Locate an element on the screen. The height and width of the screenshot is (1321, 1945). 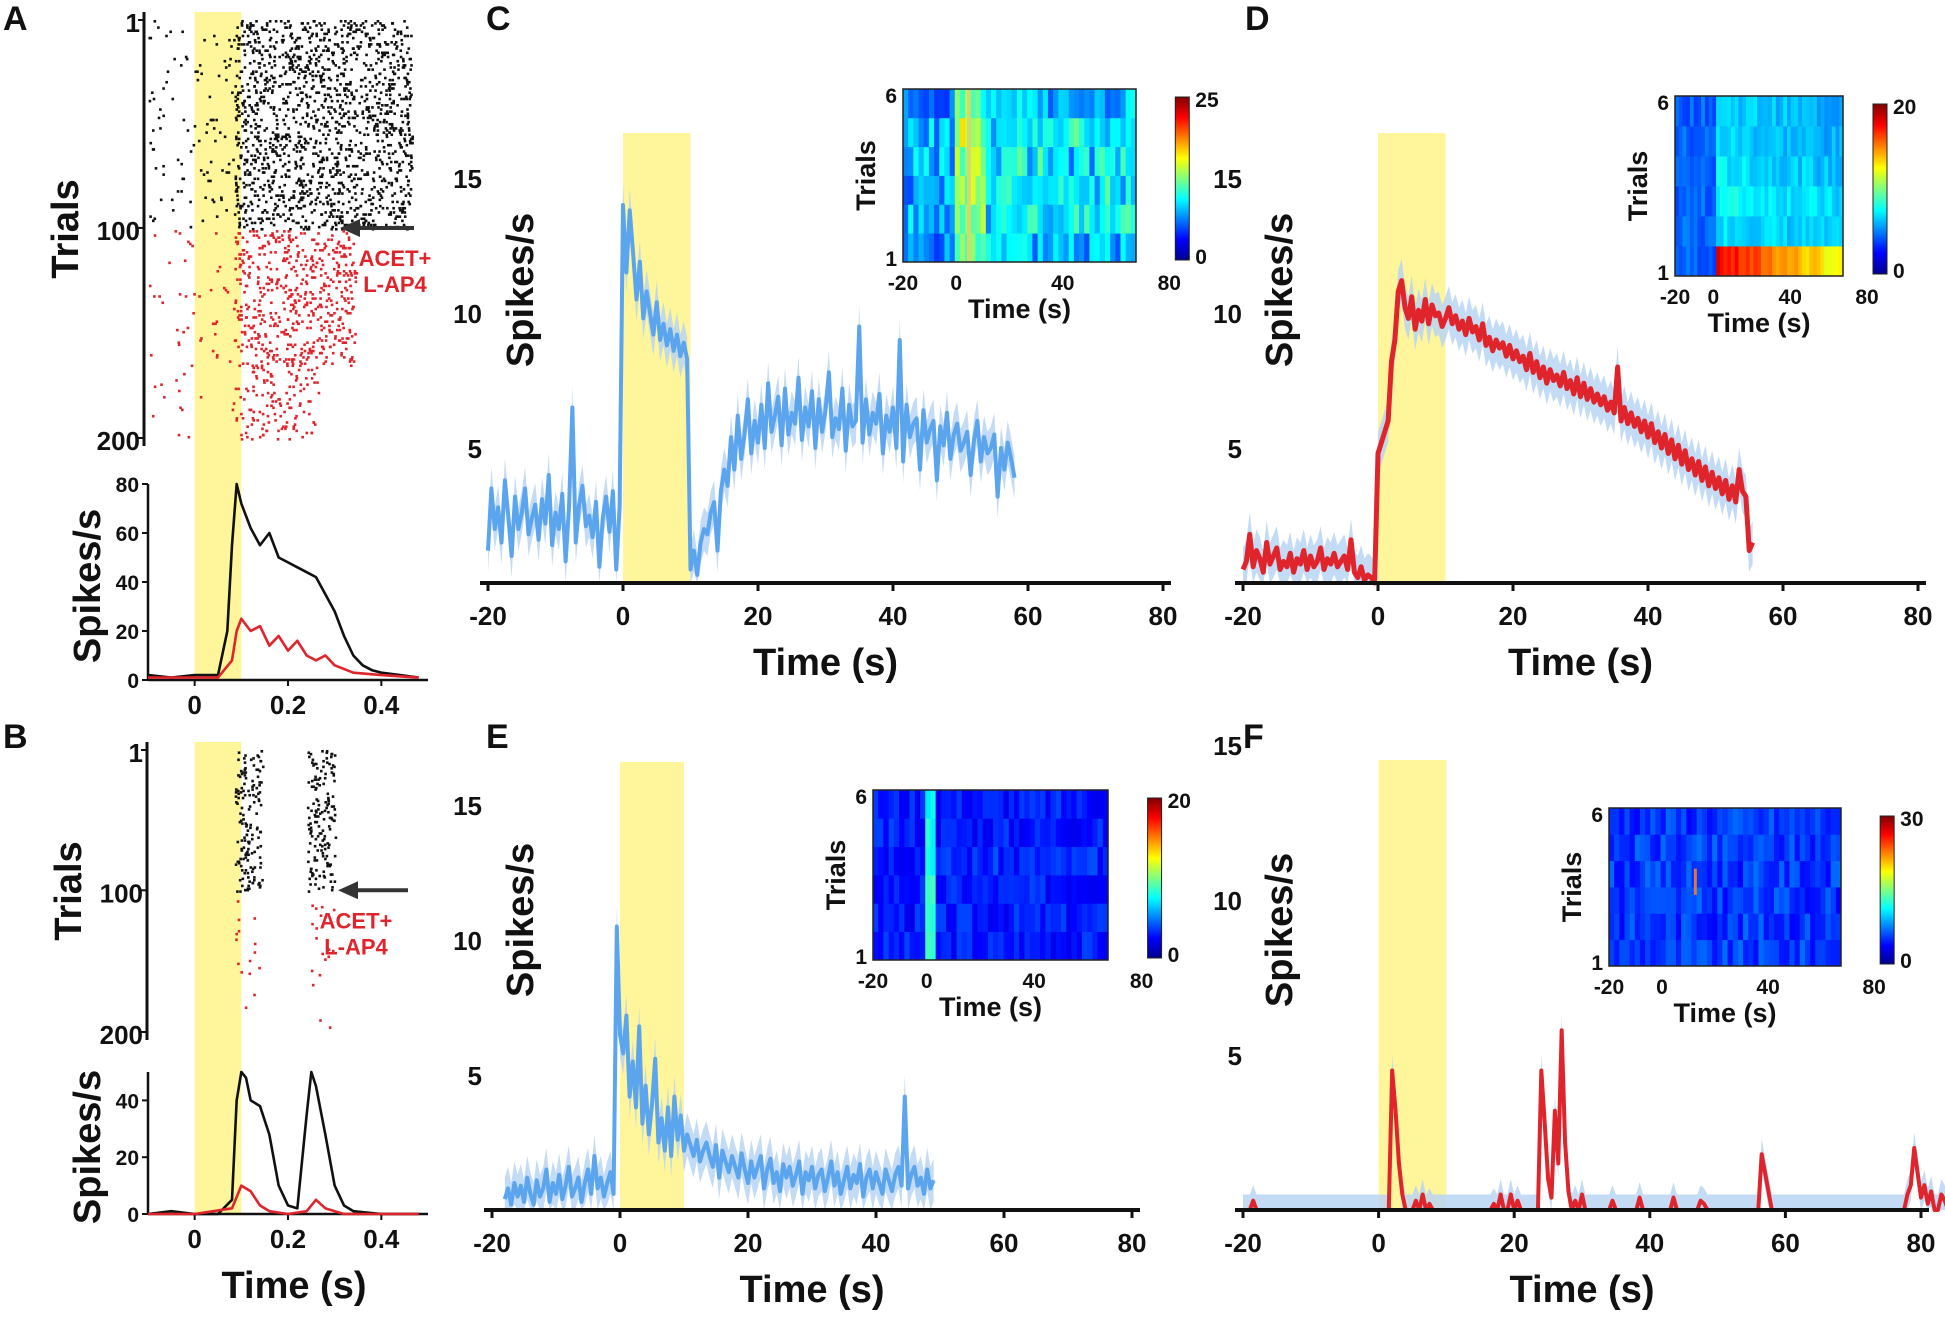
x-tick-label: 0 is located at coordinates (620, 1243).